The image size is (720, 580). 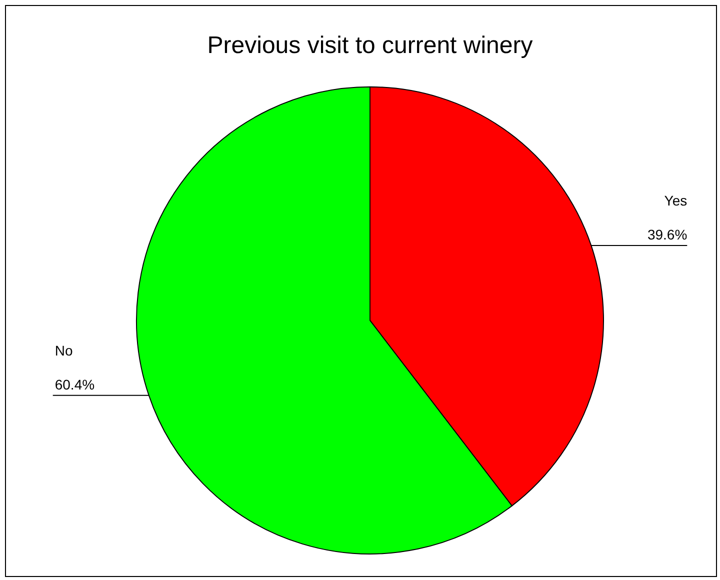 What do you see at coordinates (63, 350) in the screenshot?
I see `slice-label: No` at bounding box center [63, 350].